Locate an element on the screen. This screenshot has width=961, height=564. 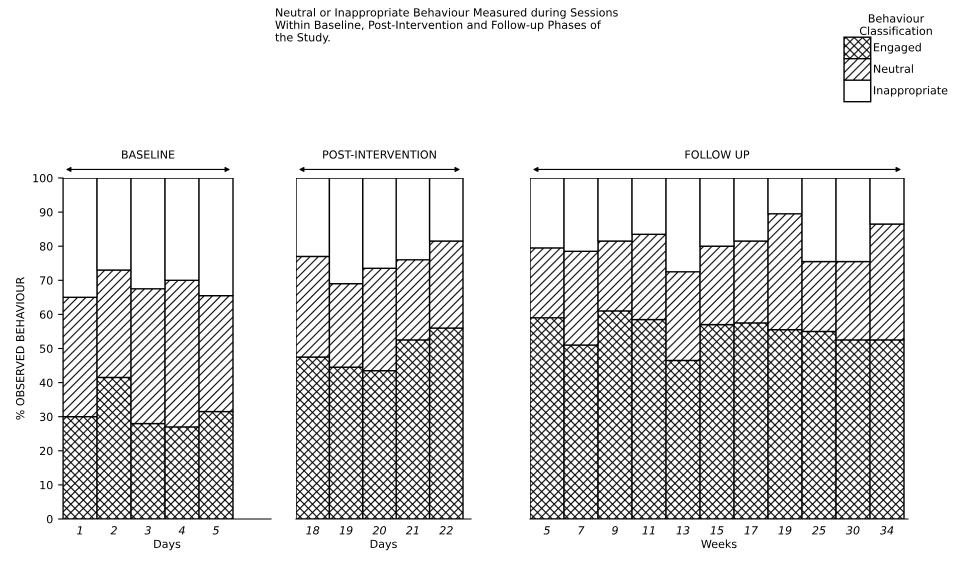
chart-title: POST-INTERVENTION is located at coordinates (379, 154).